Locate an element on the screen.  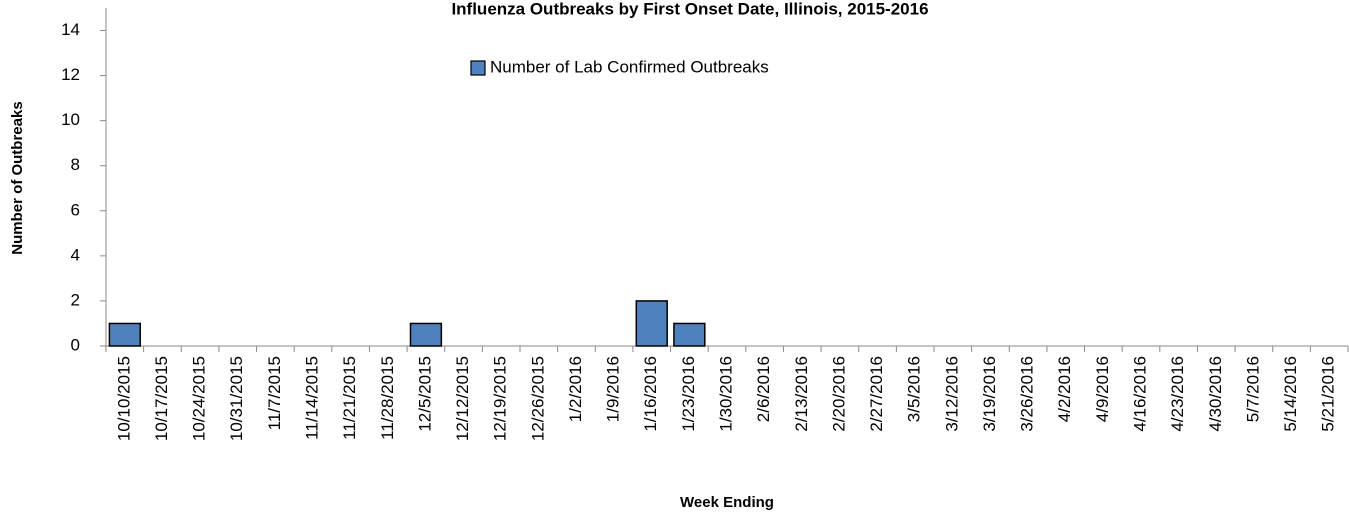
y-tick-label: 0 is located at coordinates (75, 344).